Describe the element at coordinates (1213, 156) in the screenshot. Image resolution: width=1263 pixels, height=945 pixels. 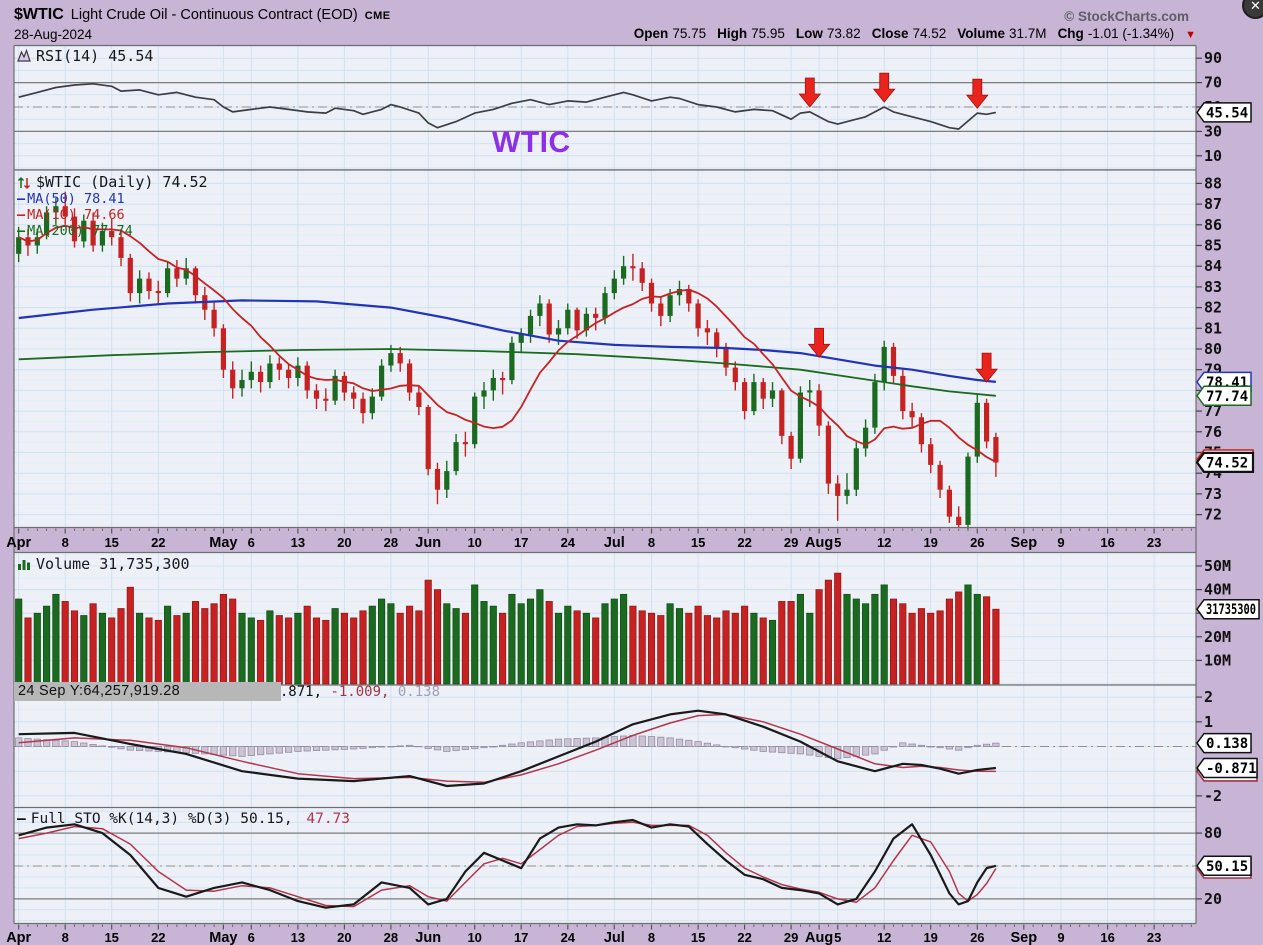
I see `y-axis-label: 10` at that location.